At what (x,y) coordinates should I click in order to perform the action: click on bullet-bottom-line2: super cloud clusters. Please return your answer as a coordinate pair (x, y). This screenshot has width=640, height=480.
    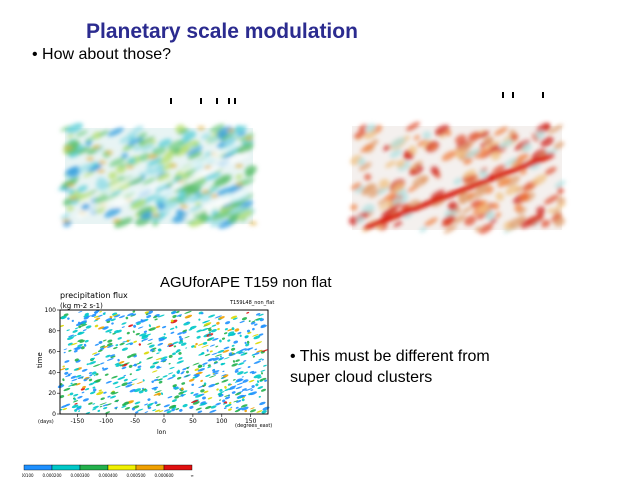
    Looking at the image, I should click on (361, 377).